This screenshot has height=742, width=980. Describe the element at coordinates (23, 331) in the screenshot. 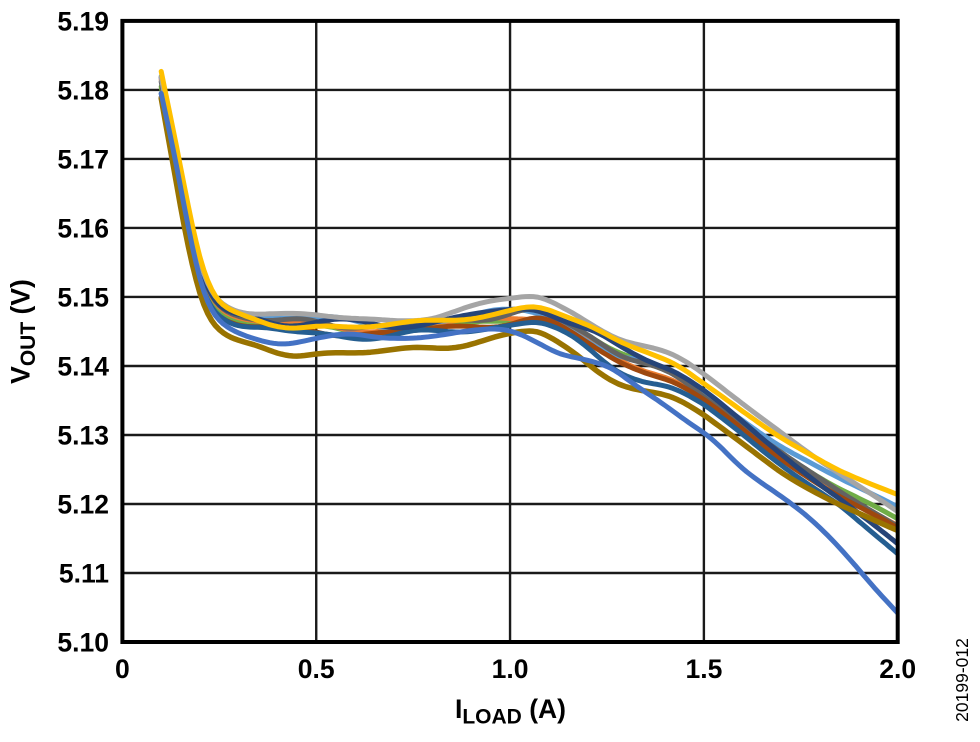

I see `svg-text: VOUT (V)` at that location.